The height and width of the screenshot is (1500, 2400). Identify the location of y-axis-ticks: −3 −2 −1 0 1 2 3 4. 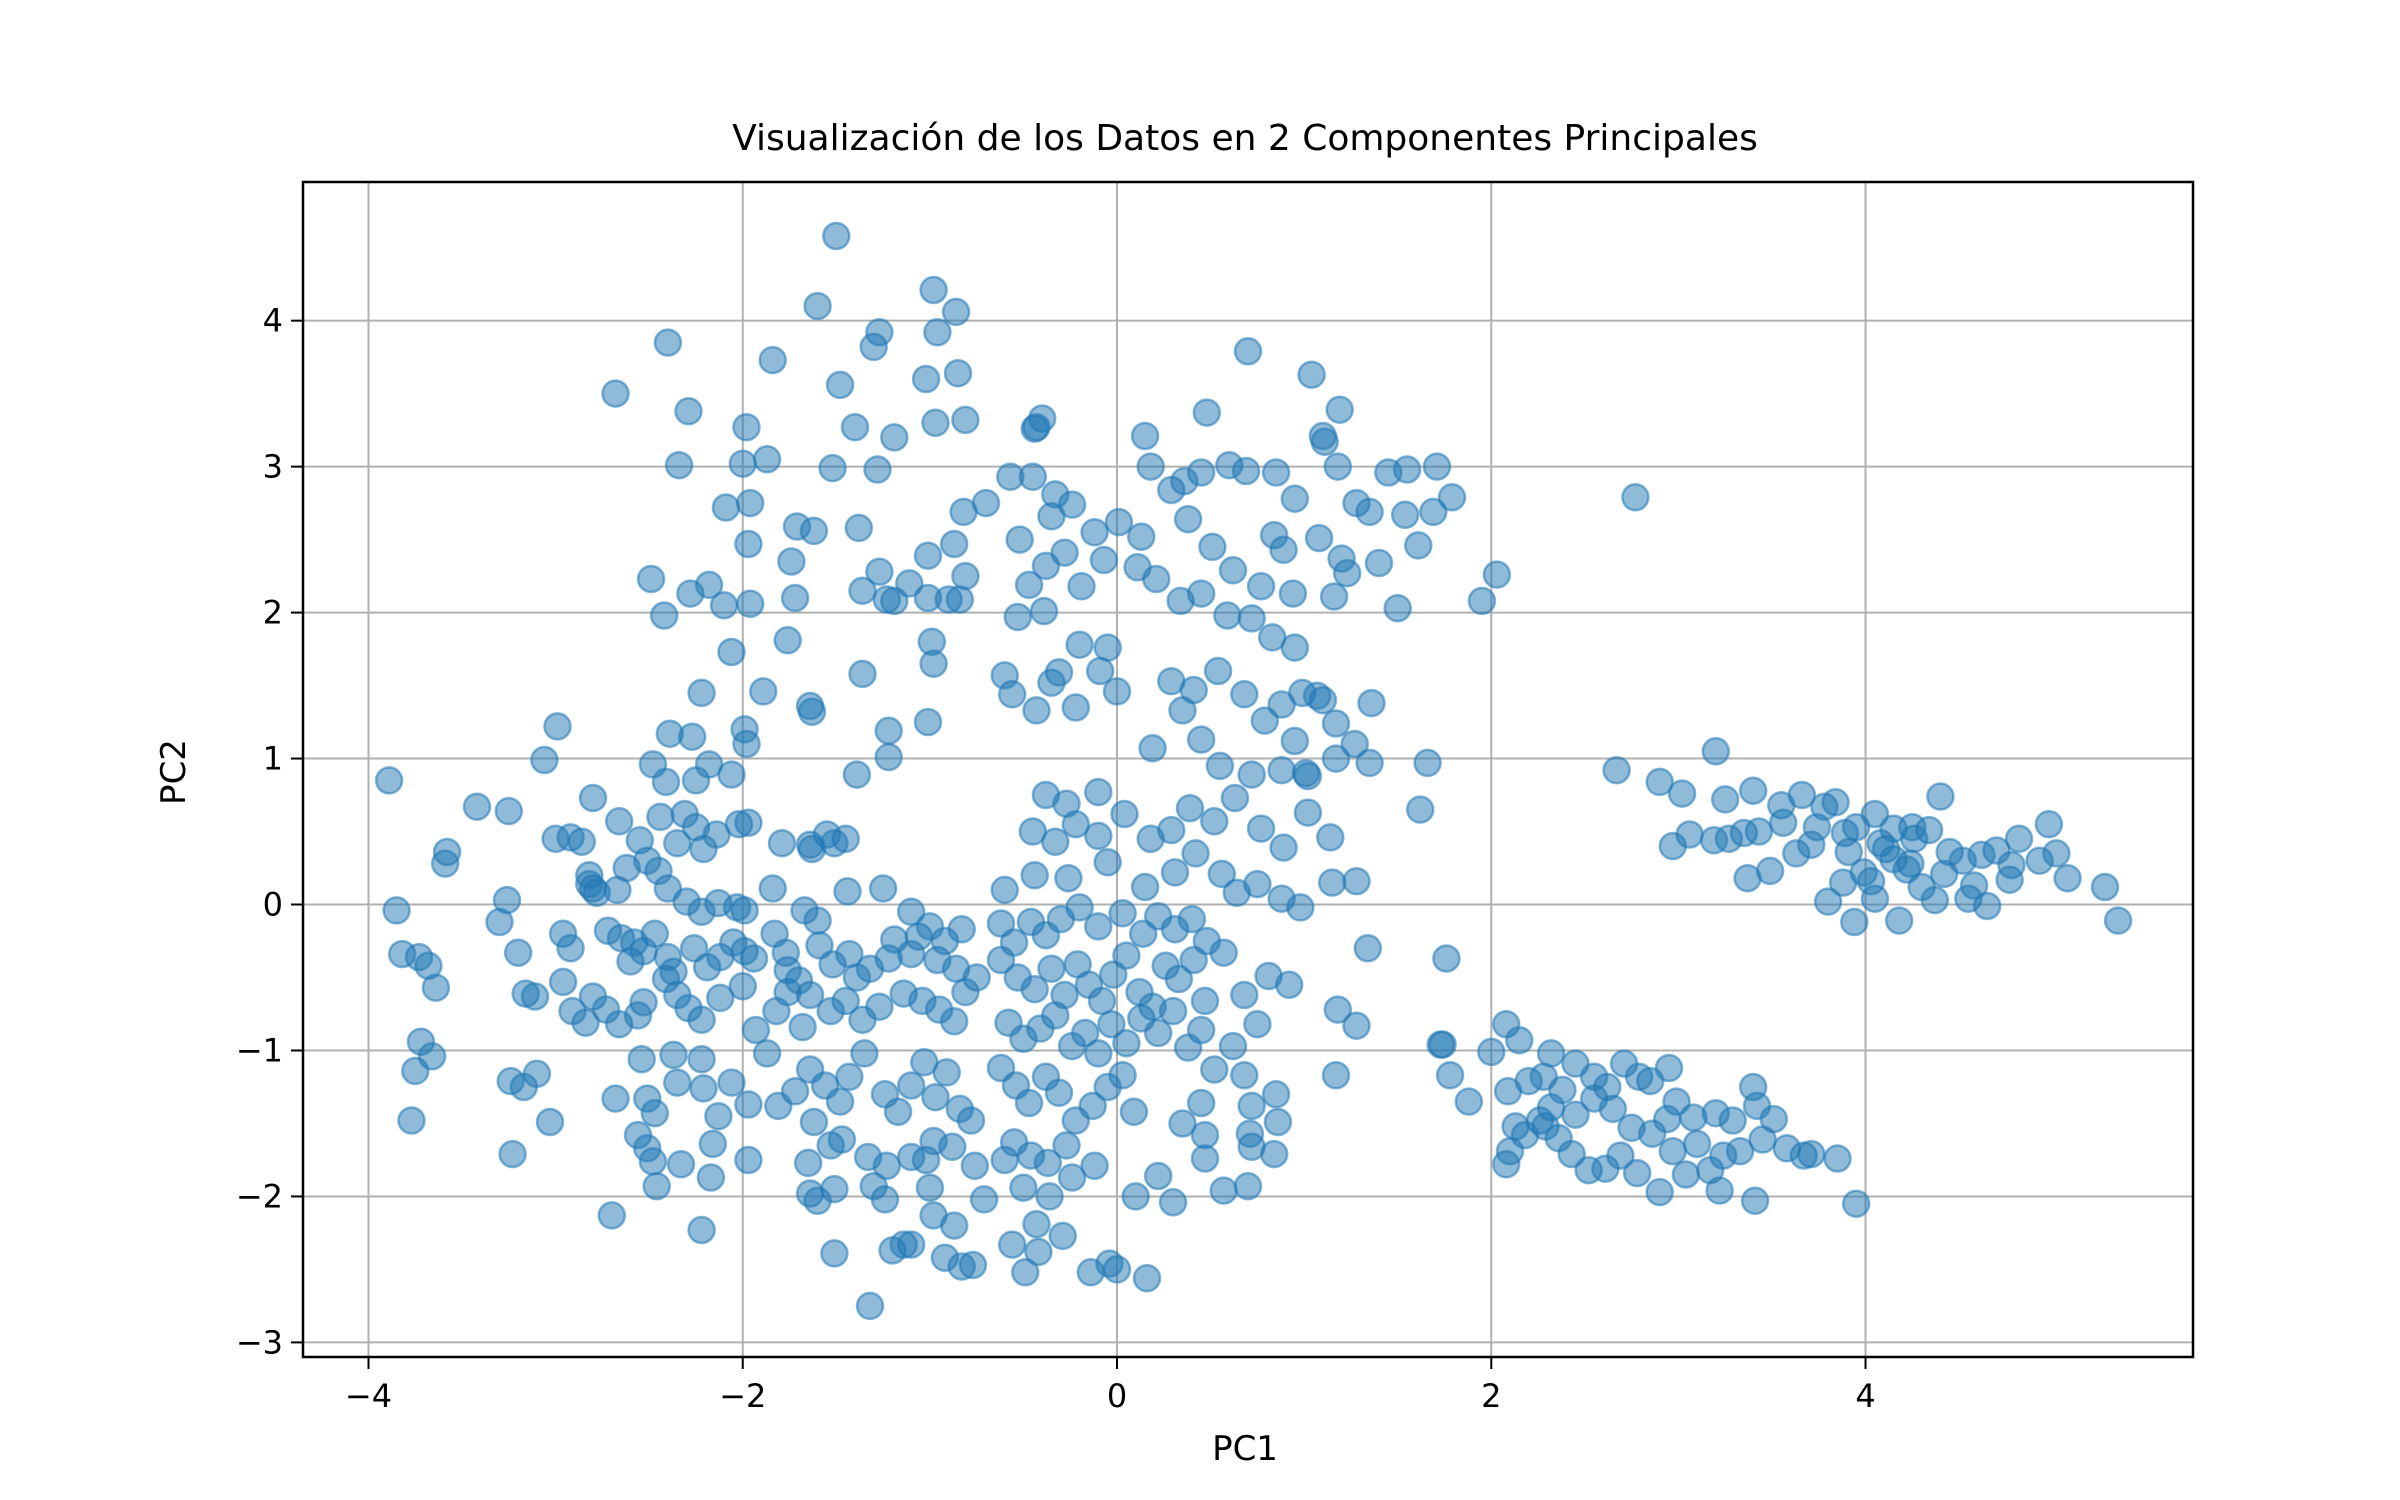
(269, 831).